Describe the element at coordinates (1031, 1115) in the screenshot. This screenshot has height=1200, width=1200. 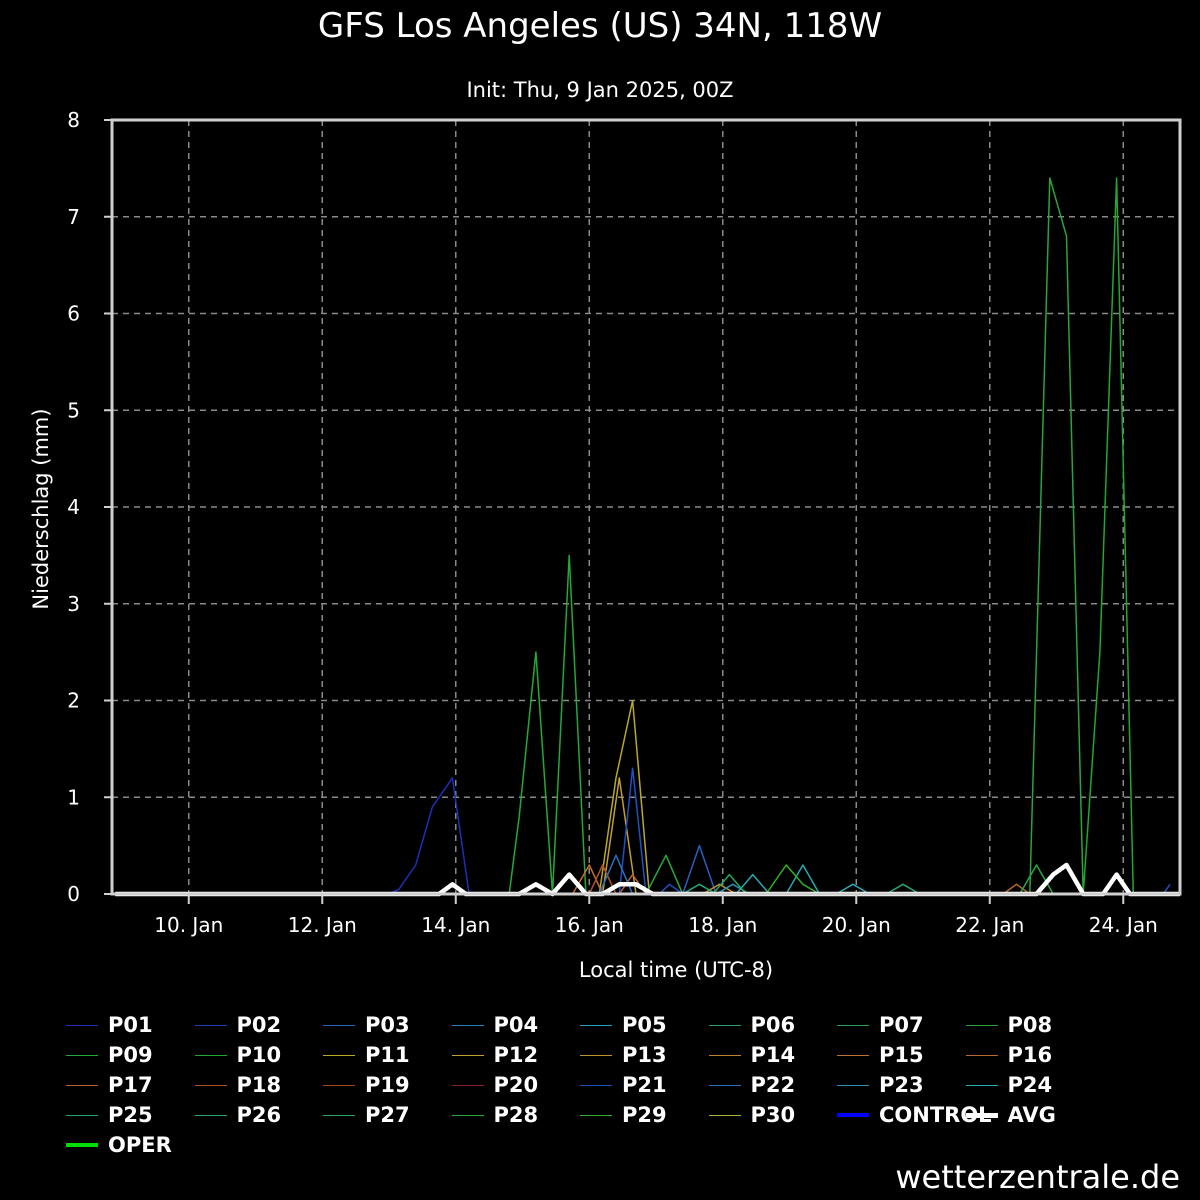
I see `legend-label: AVG` at that location.